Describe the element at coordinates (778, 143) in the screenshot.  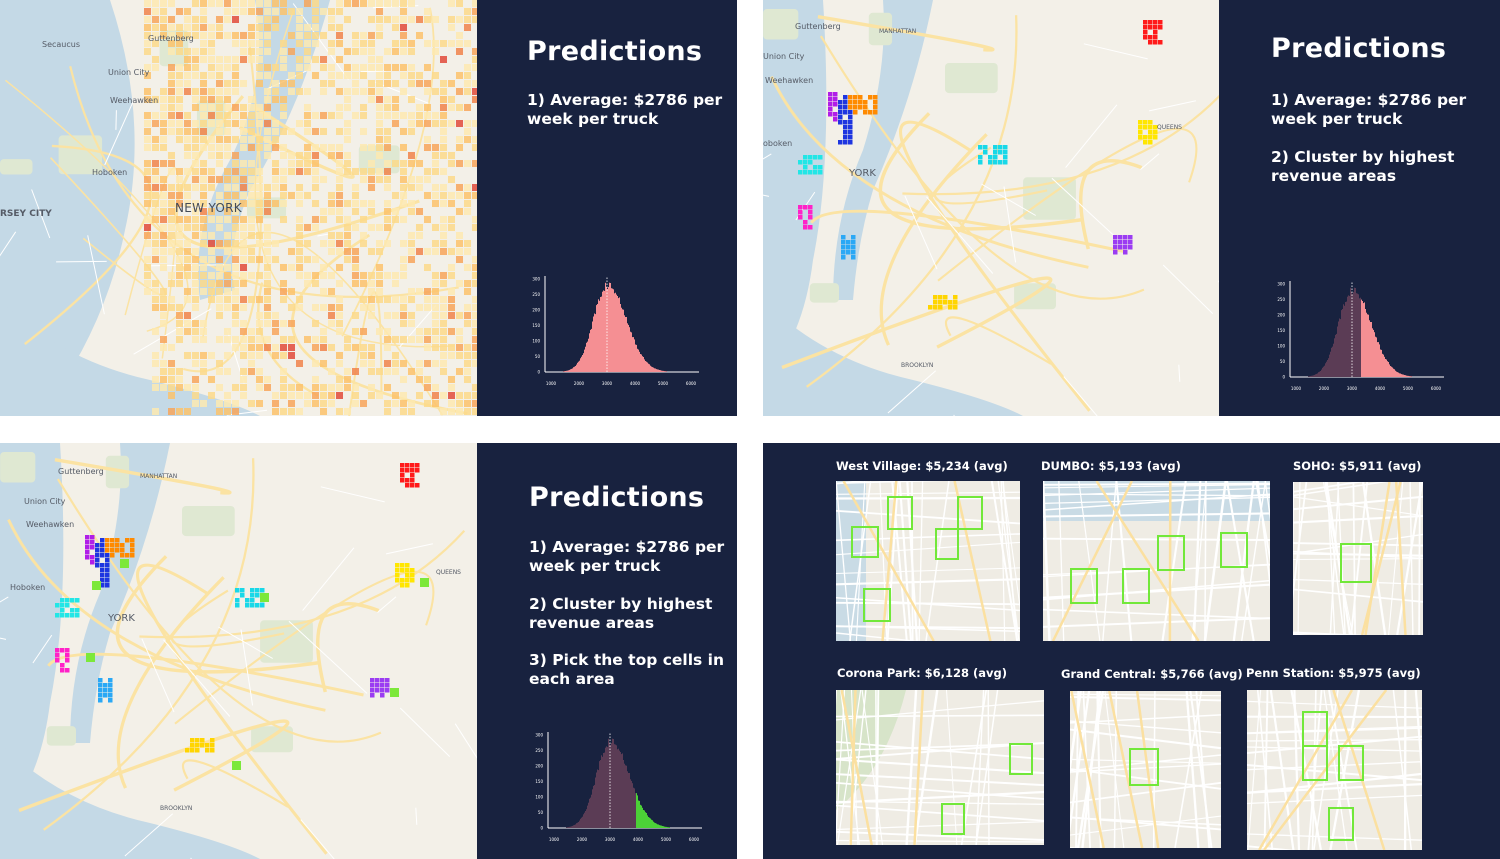
I see `map-label: oboken` at that location.